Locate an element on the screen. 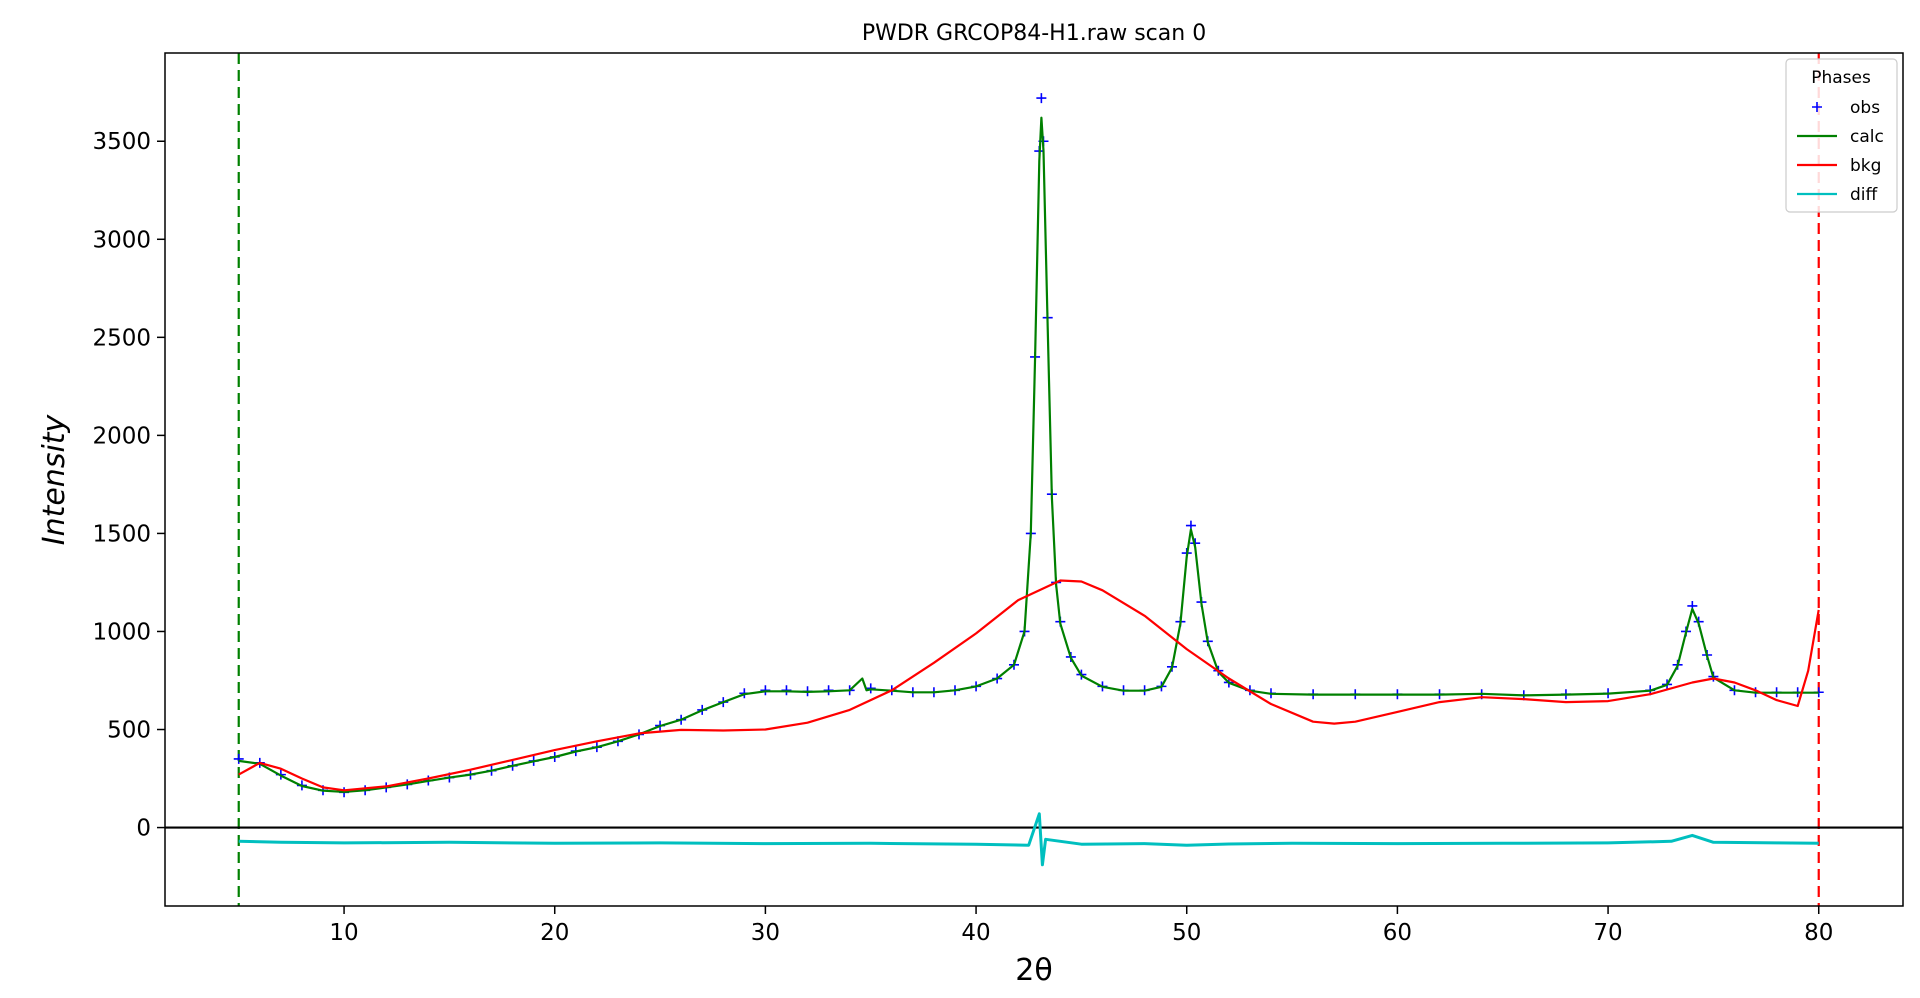  legend-box is located at coordinates (1841, 135).